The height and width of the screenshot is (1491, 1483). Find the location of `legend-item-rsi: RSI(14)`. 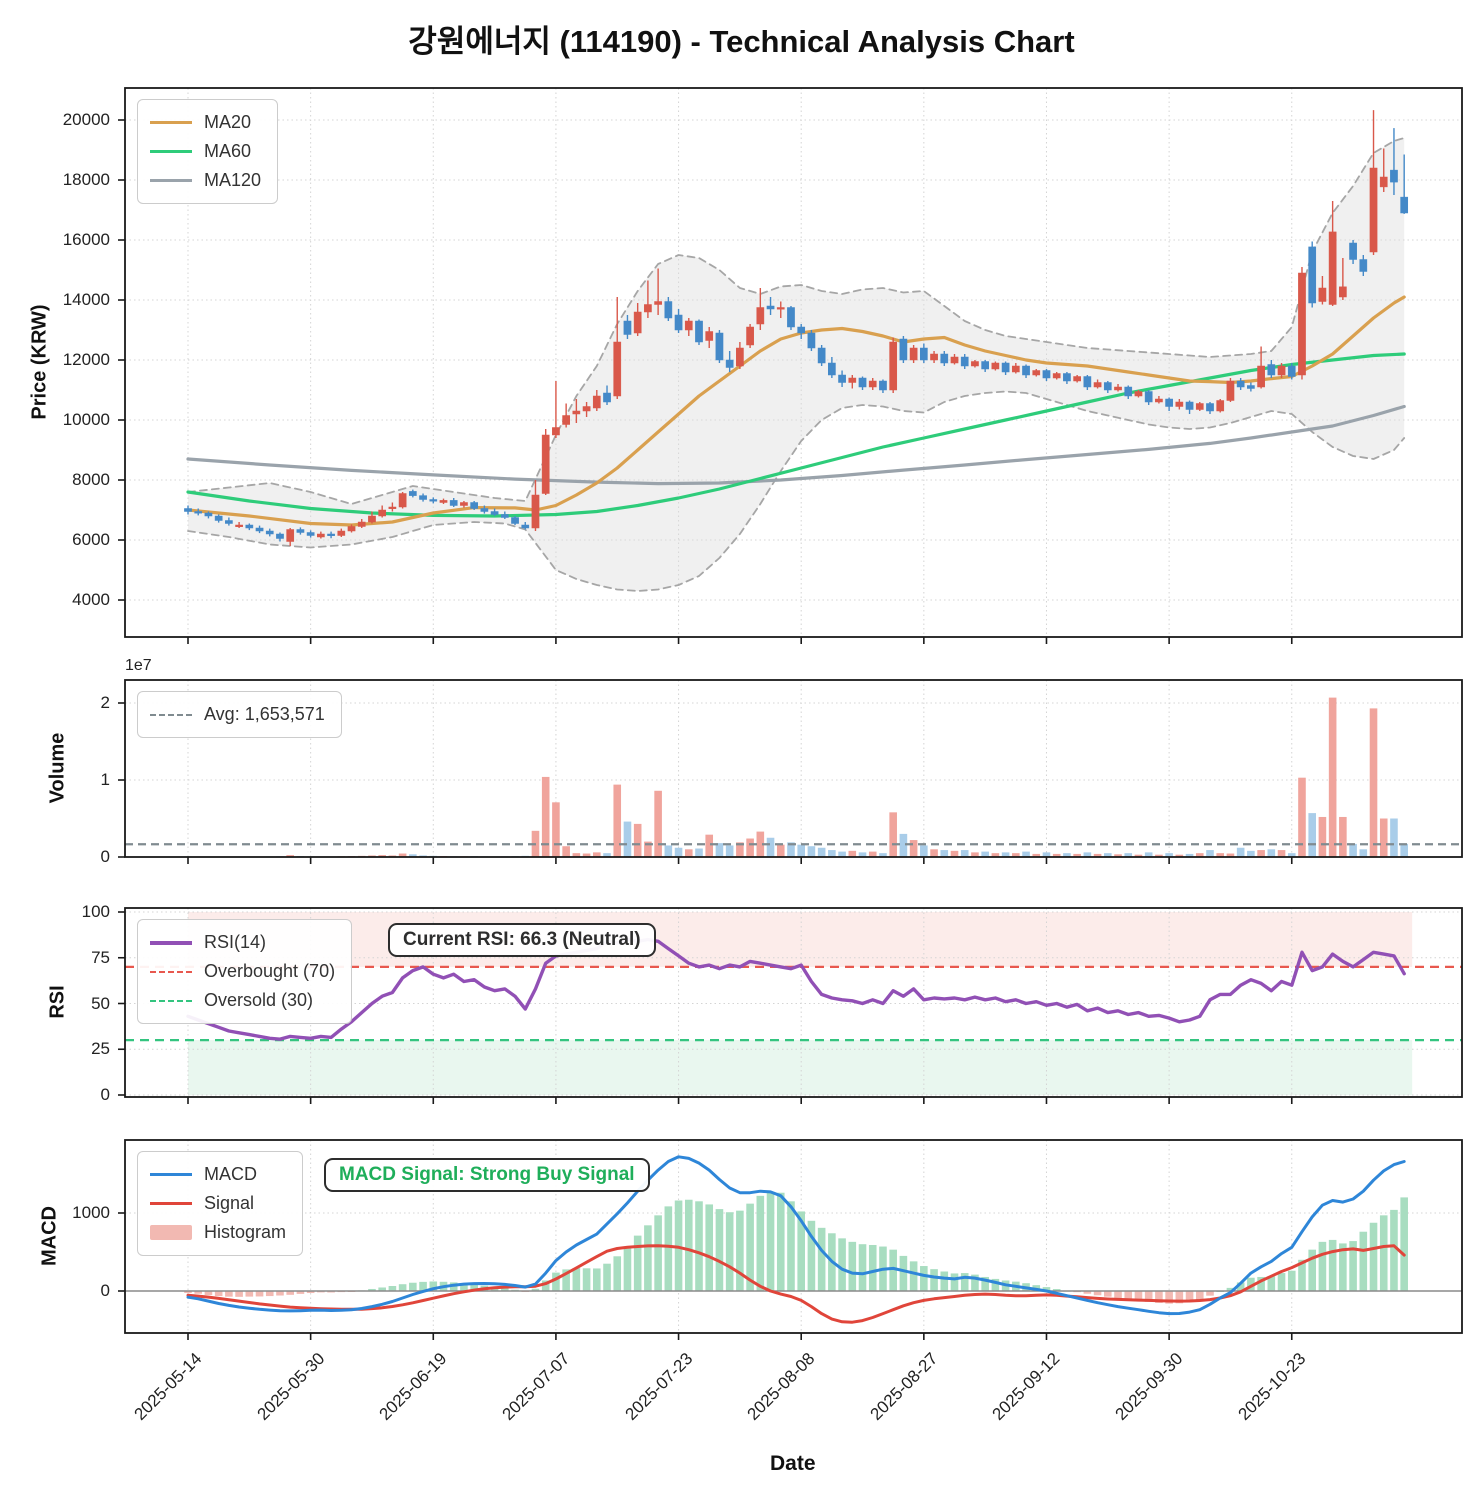

legend-item-rsi: RSI(14) is located at coordinates (242, 942).